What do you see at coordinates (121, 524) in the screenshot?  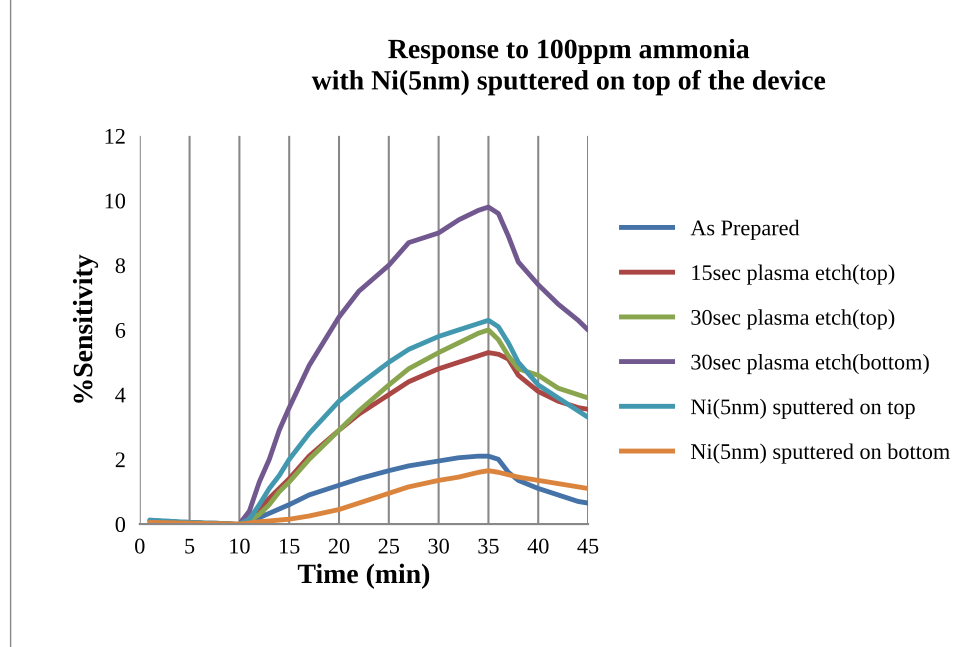 I see `y-tick-label: 0` at bounding box center [121, 524].